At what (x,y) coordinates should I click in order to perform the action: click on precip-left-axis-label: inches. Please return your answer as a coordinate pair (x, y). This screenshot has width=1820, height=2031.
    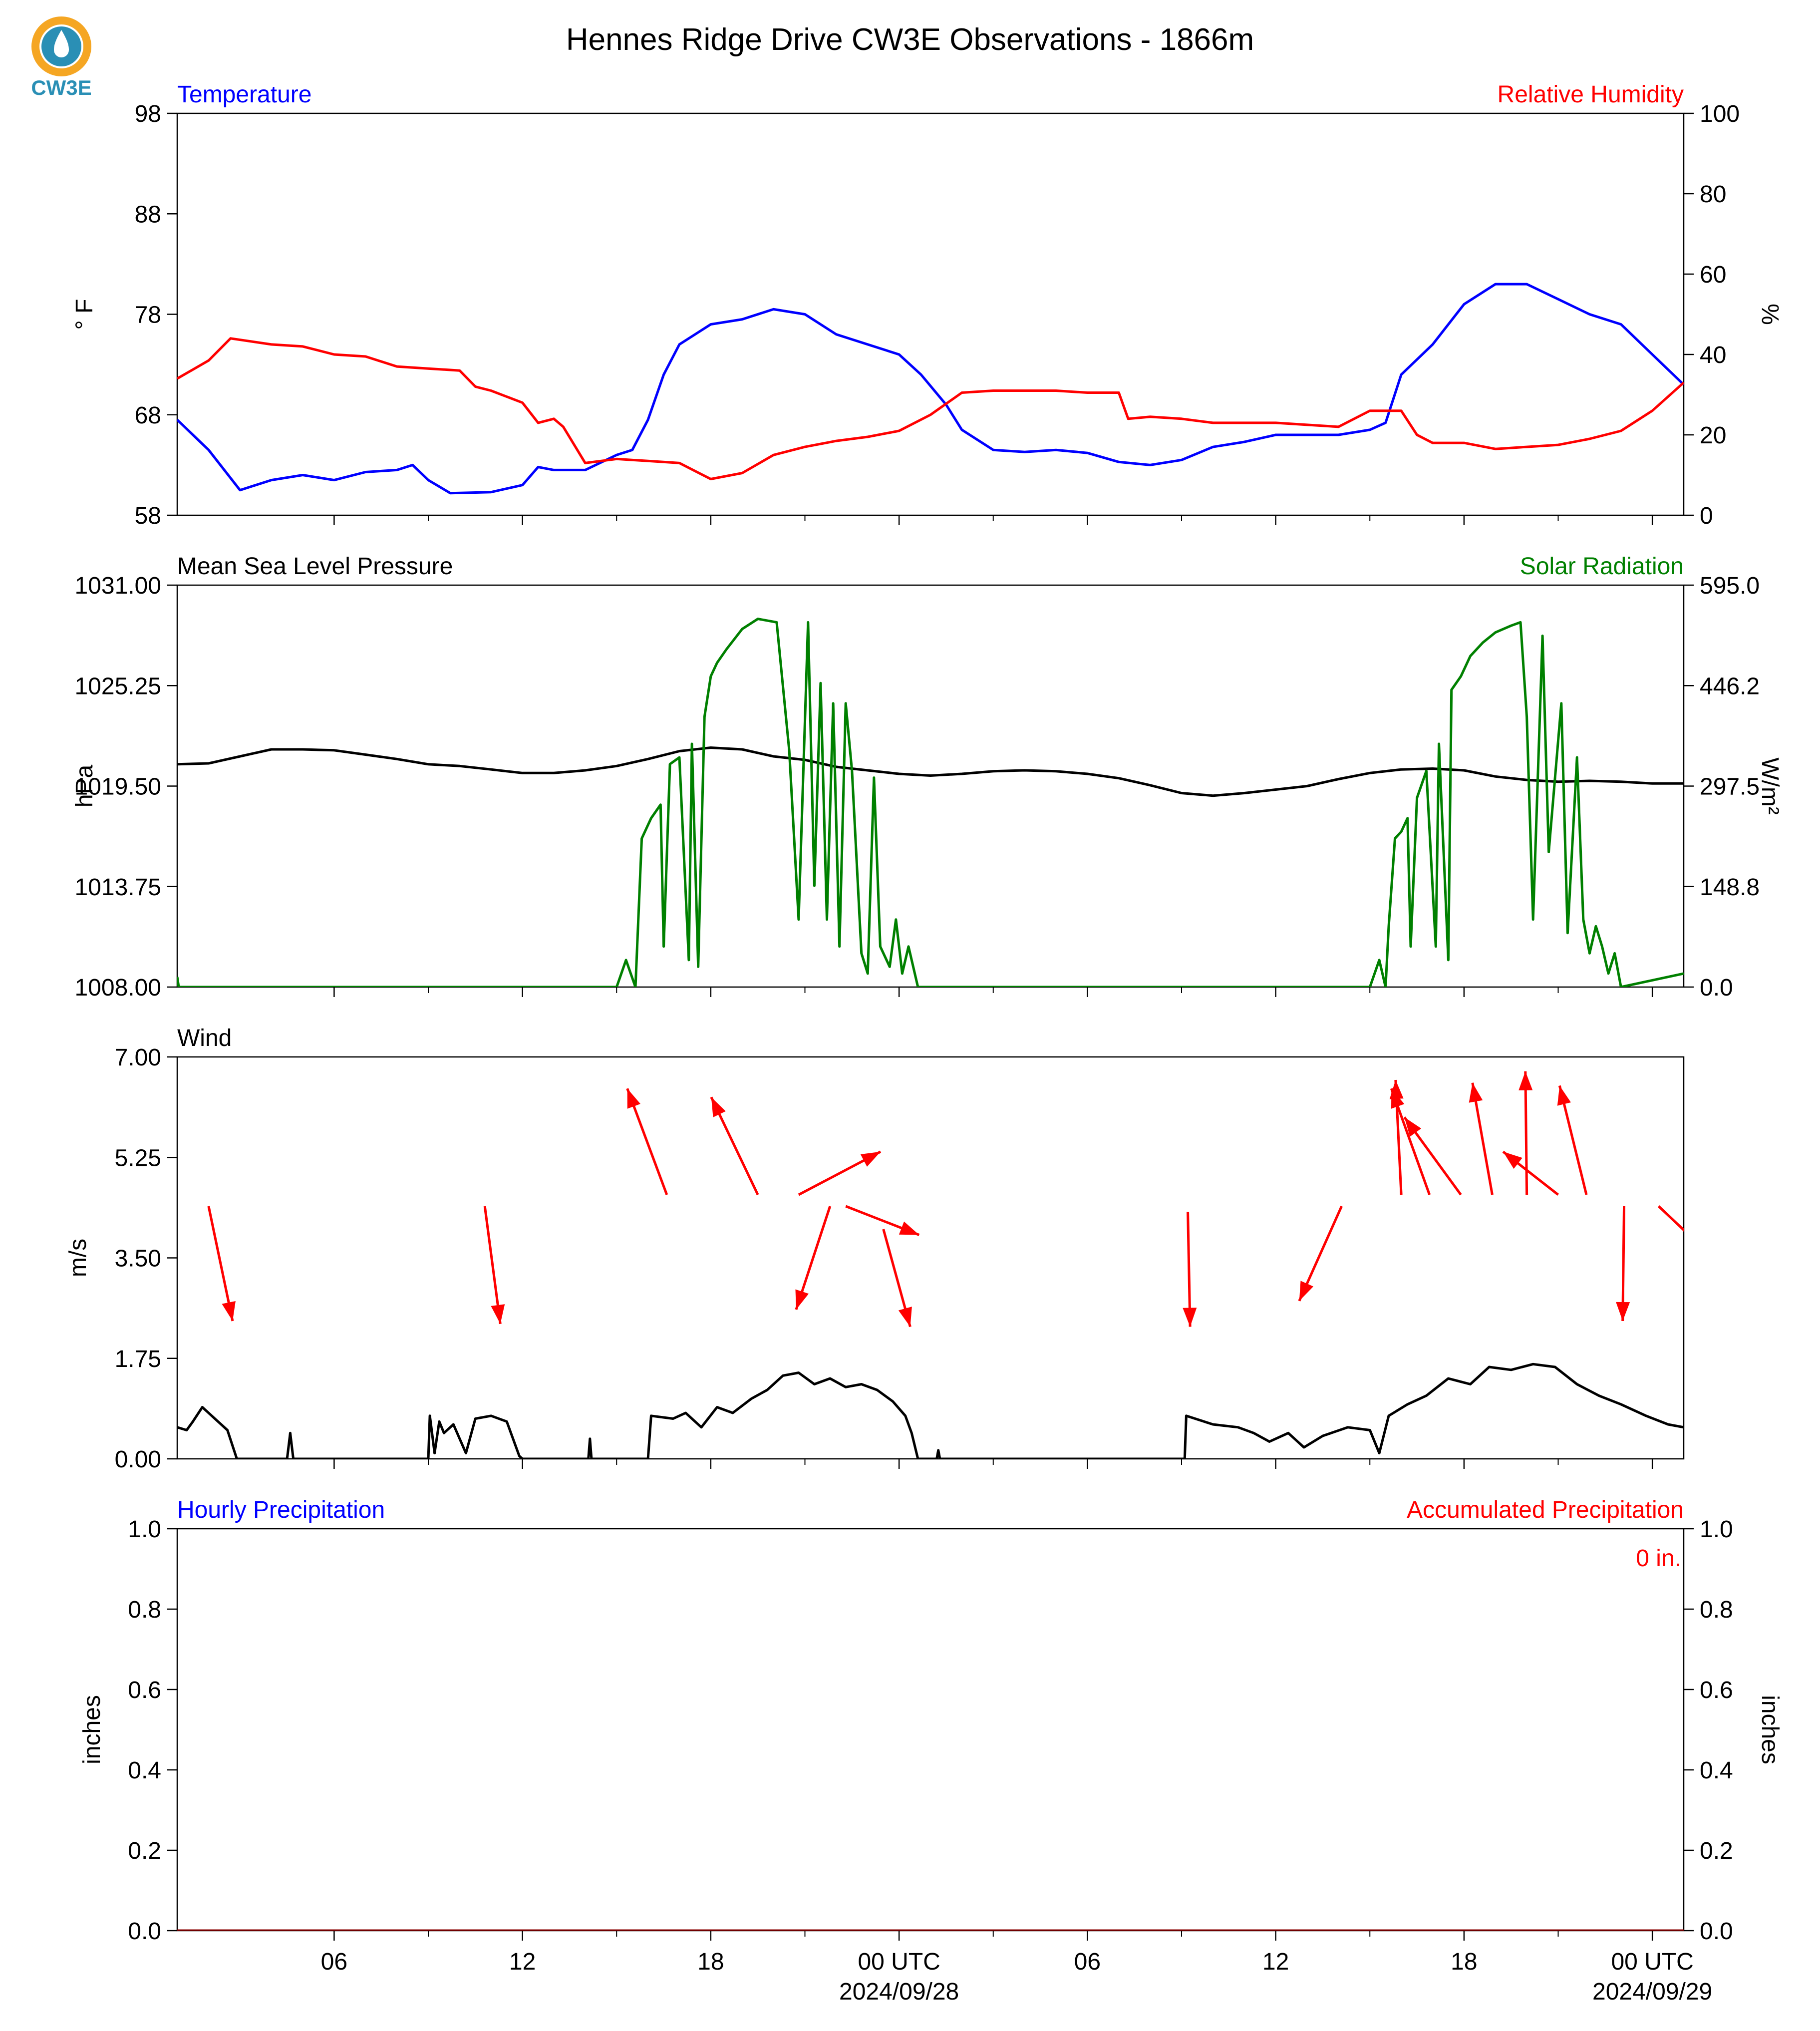
    Looking at the image, I should click on (92, 1730).